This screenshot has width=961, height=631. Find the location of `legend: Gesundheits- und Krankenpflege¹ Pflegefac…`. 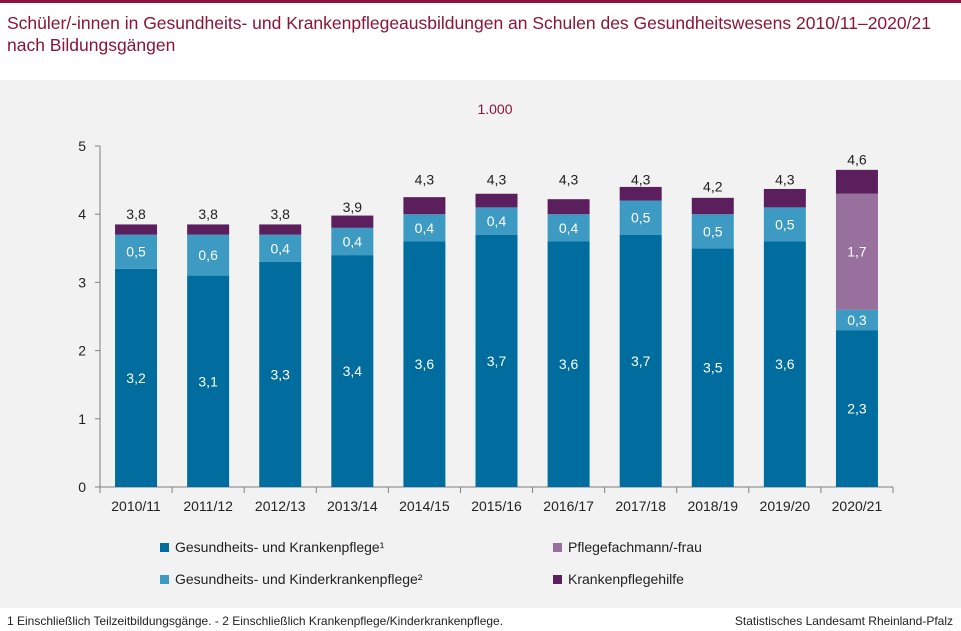

legend: Gesundheits- und Krankenpflege¹ Pflegefac… is located at coordinates (470, 563).